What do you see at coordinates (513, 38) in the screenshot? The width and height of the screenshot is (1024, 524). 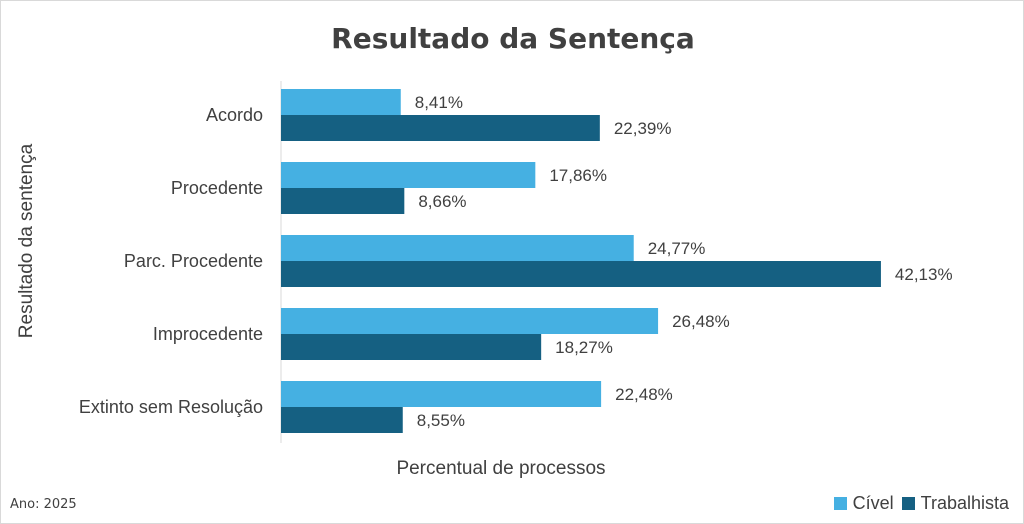 I see `chart-title: Resultado da Sentença` at bounding box center [513, 38].